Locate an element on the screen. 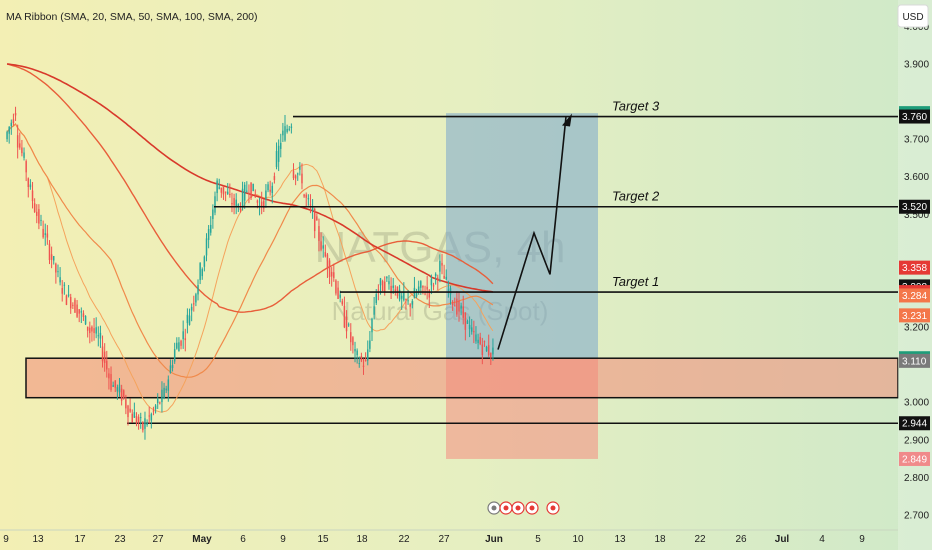 Image resolution: width=932 pixels, height=550 pixels. projection-arrow is located at coordinates (534, 231).